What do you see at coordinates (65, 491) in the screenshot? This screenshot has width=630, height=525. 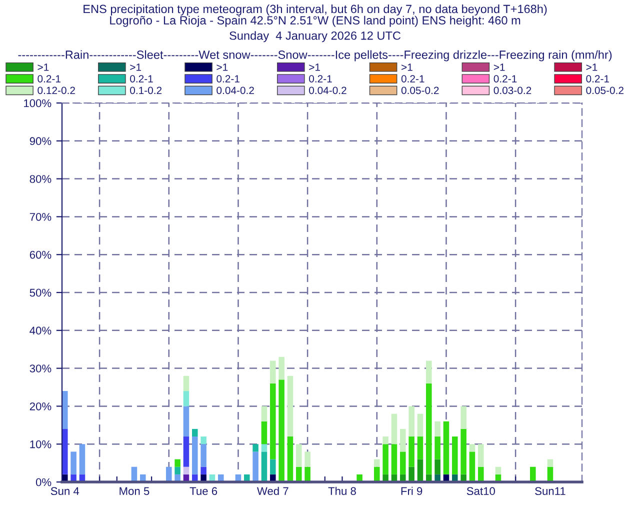 I see `x-tick-label: Sun 4` at bounding box center [65, 491].